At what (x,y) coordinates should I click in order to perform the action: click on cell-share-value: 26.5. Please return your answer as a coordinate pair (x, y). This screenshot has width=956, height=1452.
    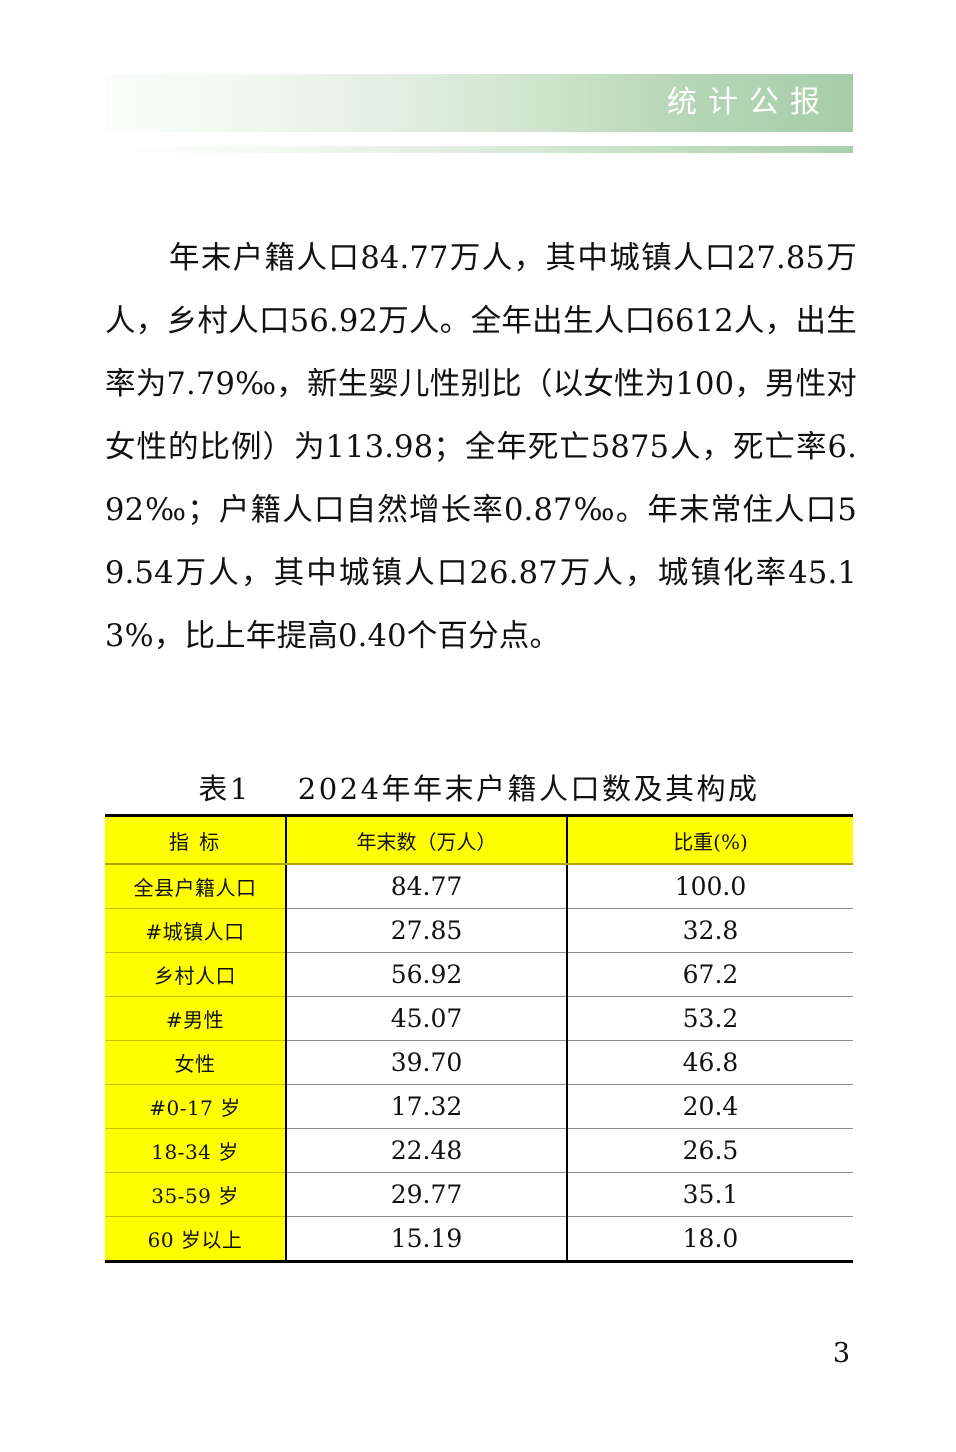
    Looking at the image, I should click on (710, 1150).